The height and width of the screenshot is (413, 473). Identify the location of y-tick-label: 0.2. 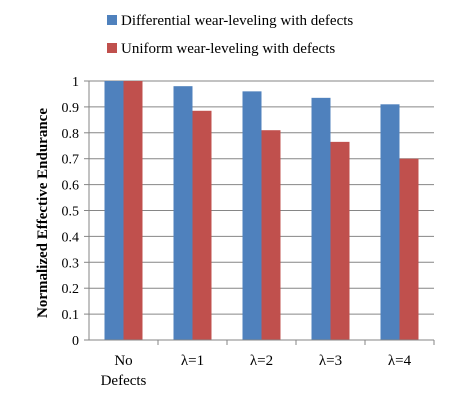
(71, 289).